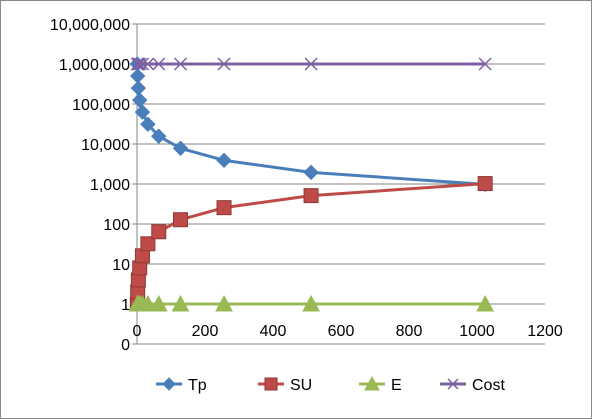 The width and height of the screenshot is (592, 419). What do you see at coordinates (477, 331) in the screenshot?
I see `x-tick-label: 1000` at bounding box center [477, 331].